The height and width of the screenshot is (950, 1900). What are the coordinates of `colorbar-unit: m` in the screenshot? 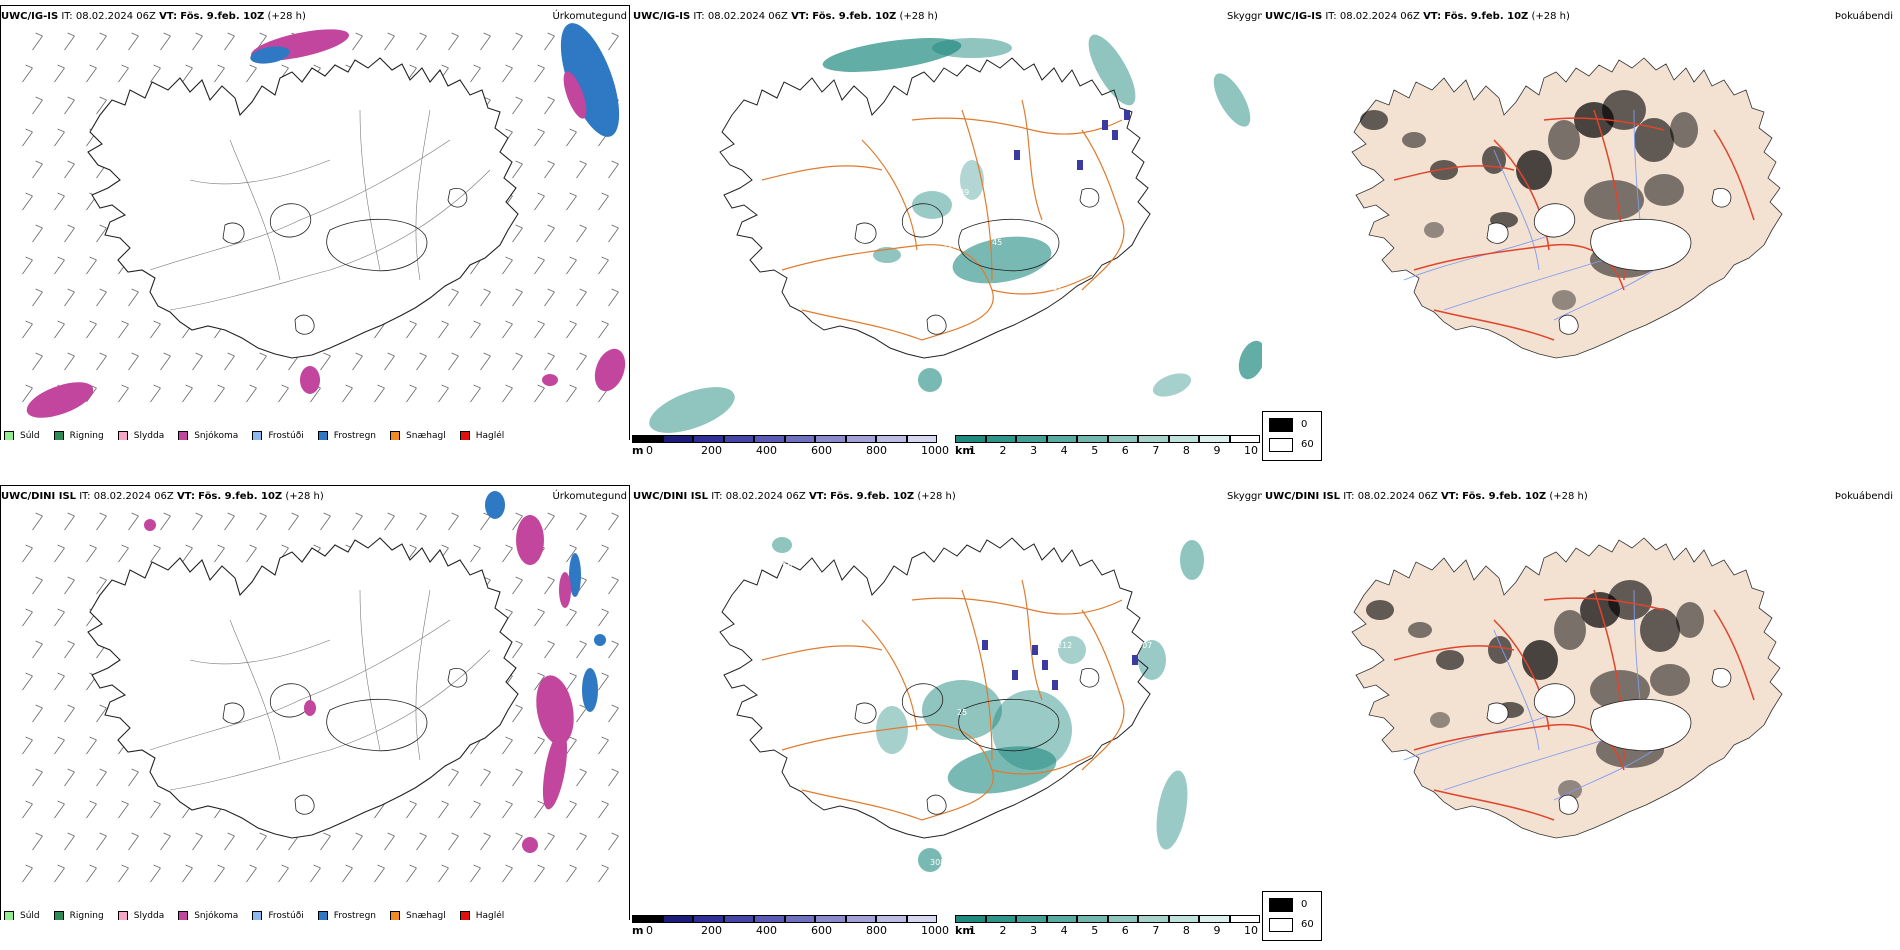 It's located at (638, 930).